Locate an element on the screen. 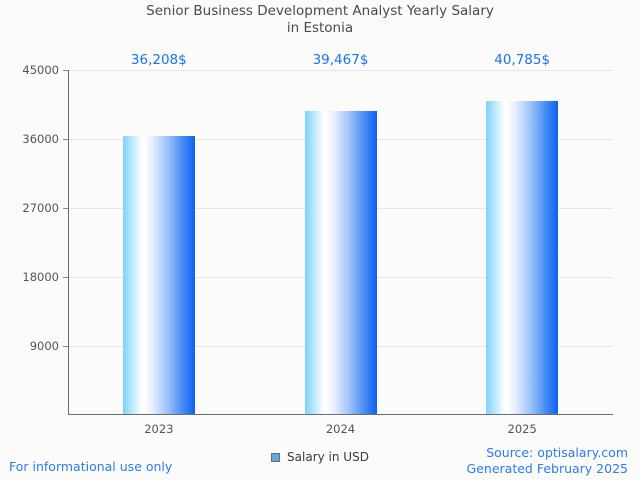  bar-2025 is located at coordinates (522, 257).